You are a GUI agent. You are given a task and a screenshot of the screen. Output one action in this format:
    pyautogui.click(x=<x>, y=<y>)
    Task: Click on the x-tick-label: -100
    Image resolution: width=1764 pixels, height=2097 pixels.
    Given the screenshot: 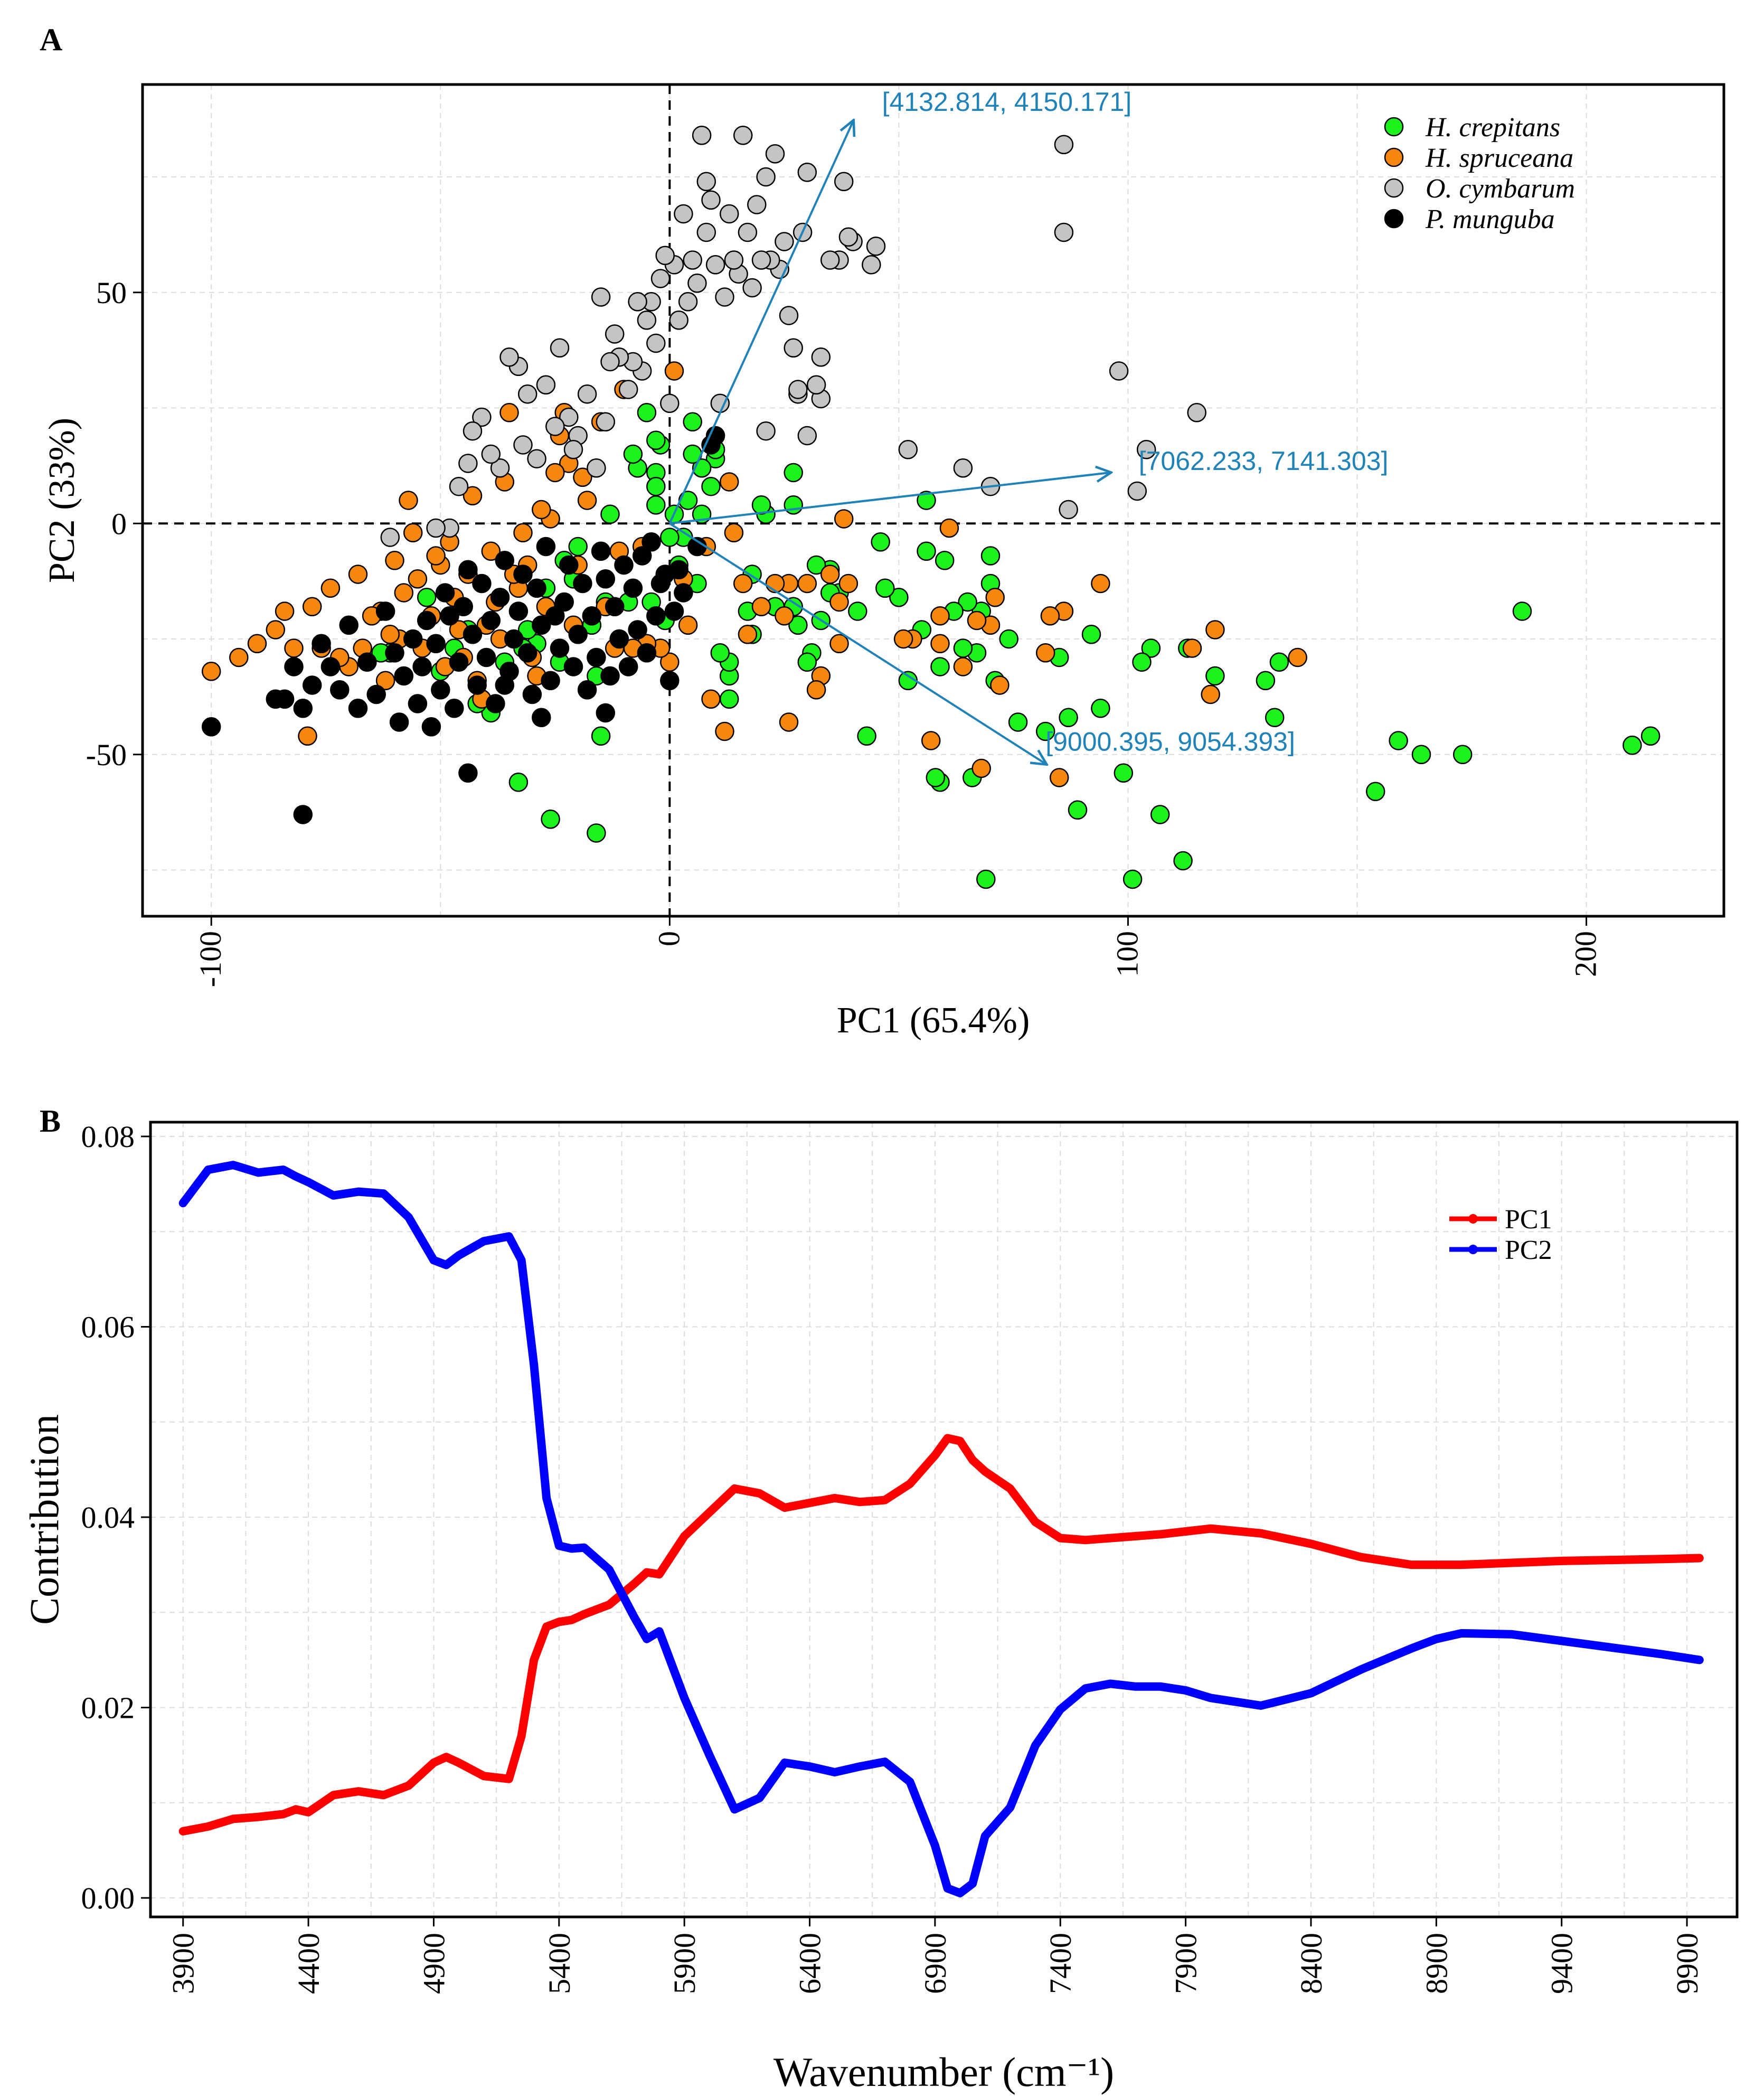 What is the action you would take?
    pyautogui.click(x=210, y=959)
    